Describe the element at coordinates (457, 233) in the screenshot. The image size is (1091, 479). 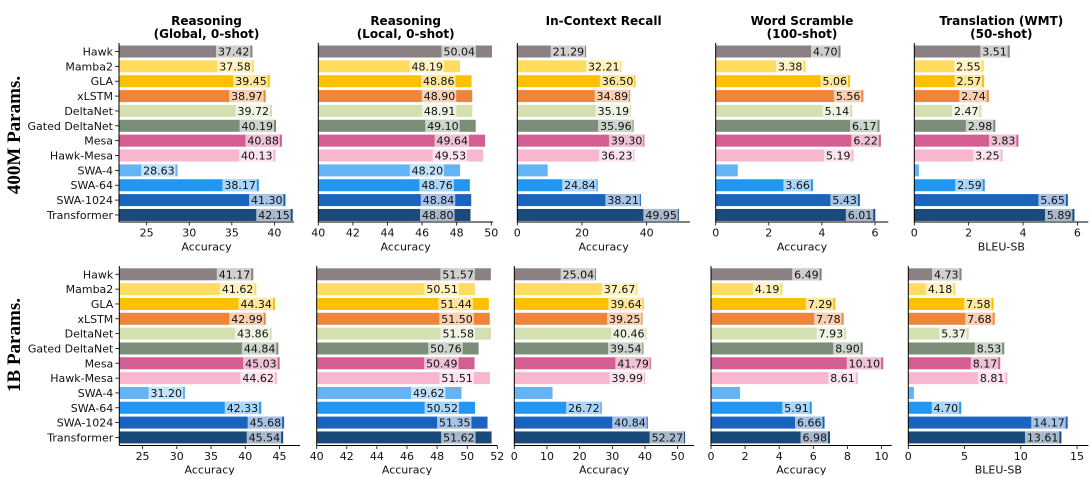
I see `x-tick-label: 48` at that location.